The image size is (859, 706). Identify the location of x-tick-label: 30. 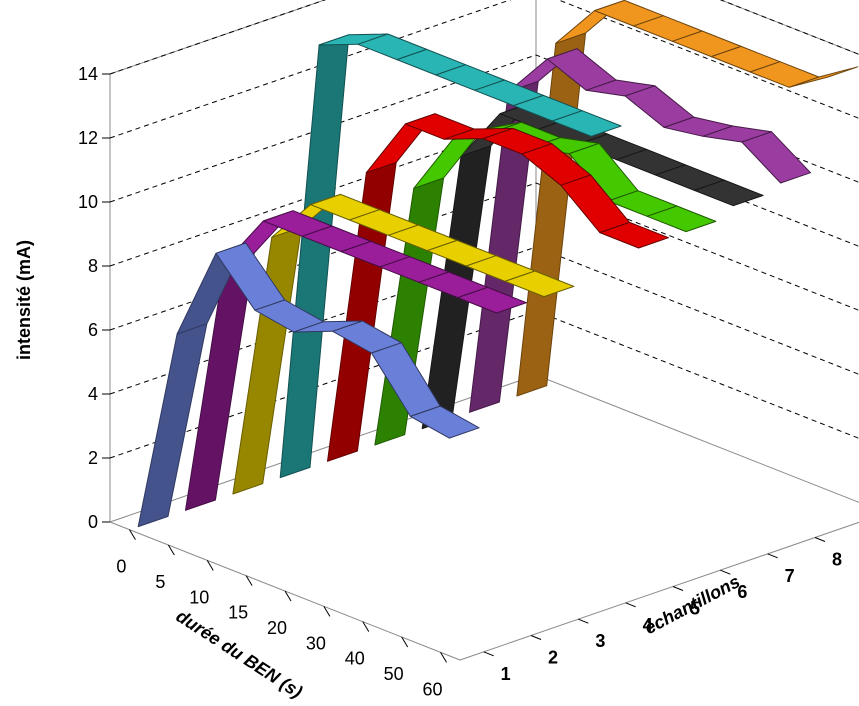
(316, 643).